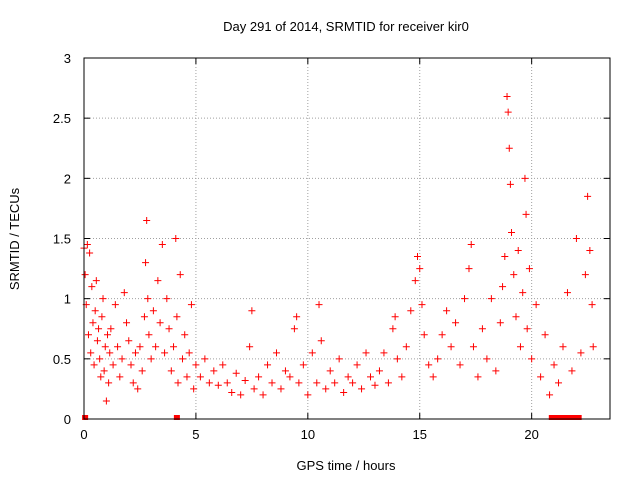 Image resolution: width=640 pixels, height=480 pixels. I want to click on zero-markers, so click(332, 417).